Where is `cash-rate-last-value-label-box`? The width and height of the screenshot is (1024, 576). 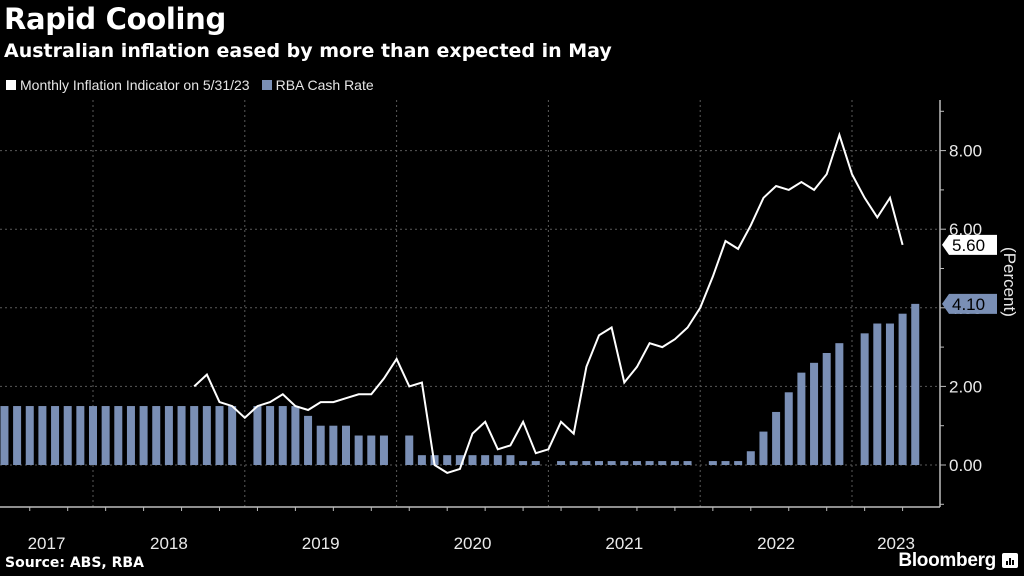 cash-rate-last-value-label-box is located at coordinates (969, 303).